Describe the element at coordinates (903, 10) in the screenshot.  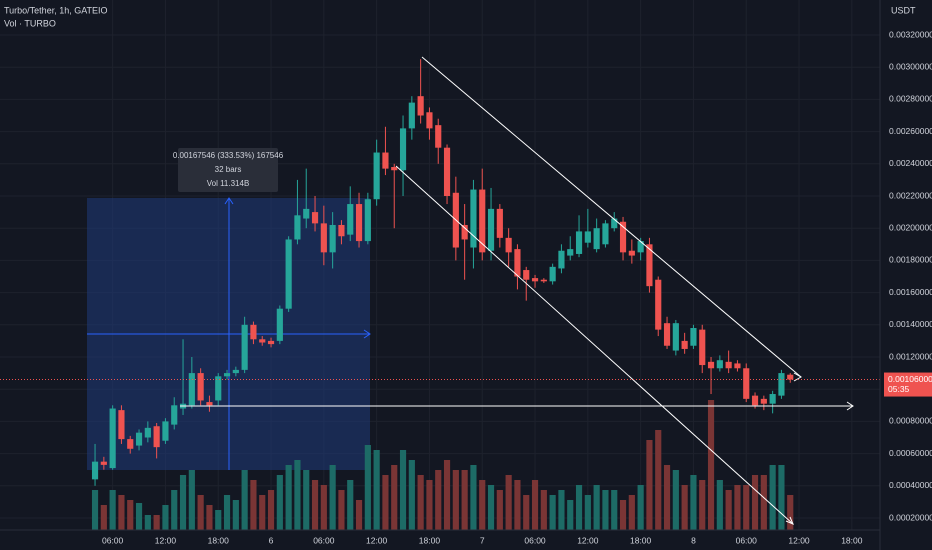
I see `axis-unit: USDT` at that location.